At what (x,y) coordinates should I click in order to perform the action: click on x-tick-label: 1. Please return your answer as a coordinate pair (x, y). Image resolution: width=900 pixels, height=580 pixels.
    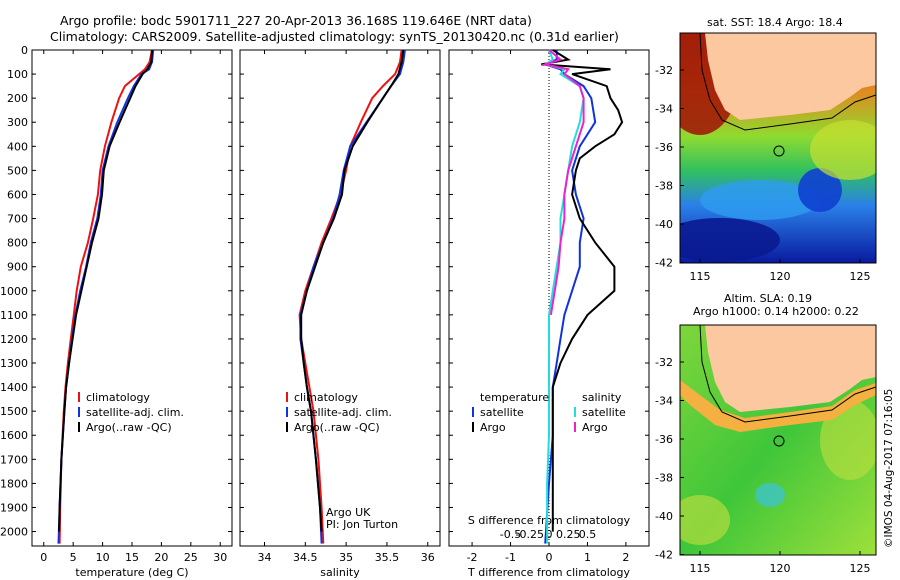
    Looking at the image, I should click on (587, 557).